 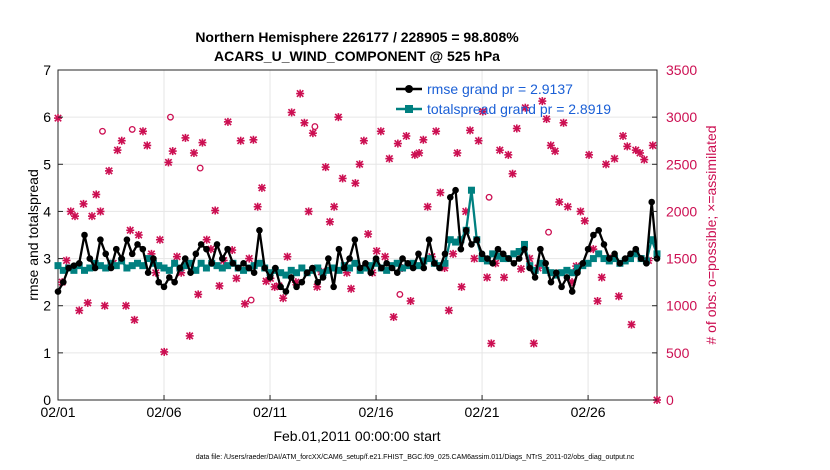 I want to click on chart-subtitle: ACARS_U_WIND_COMPONENT @ 525 hPa, so click(x=357, y=56).